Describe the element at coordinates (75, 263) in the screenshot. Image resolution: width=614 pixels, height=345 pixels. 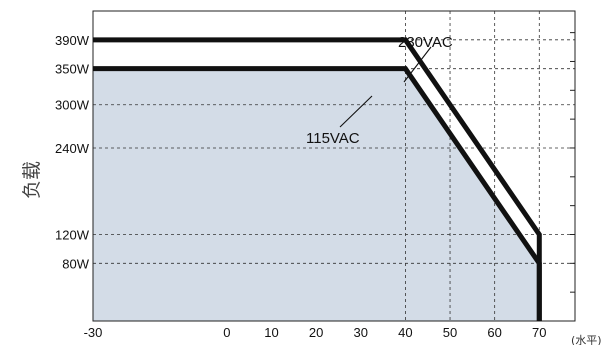
I see `y-tick-label-80W: 80W` at that location.